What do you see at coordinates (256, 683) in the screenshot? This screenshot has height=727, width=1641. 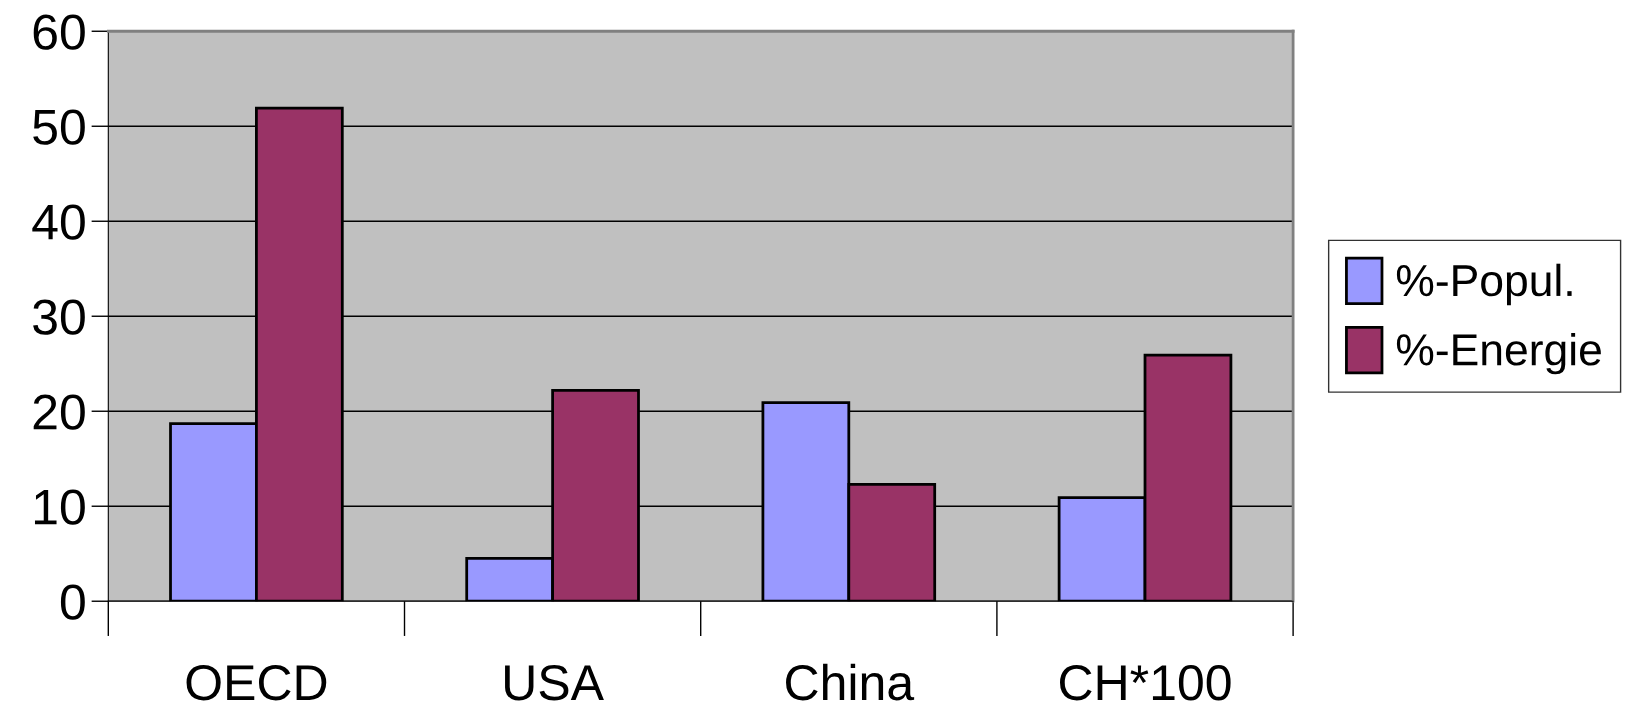 I see `x-tick-label: OECD` at bounding box center [256, 683].